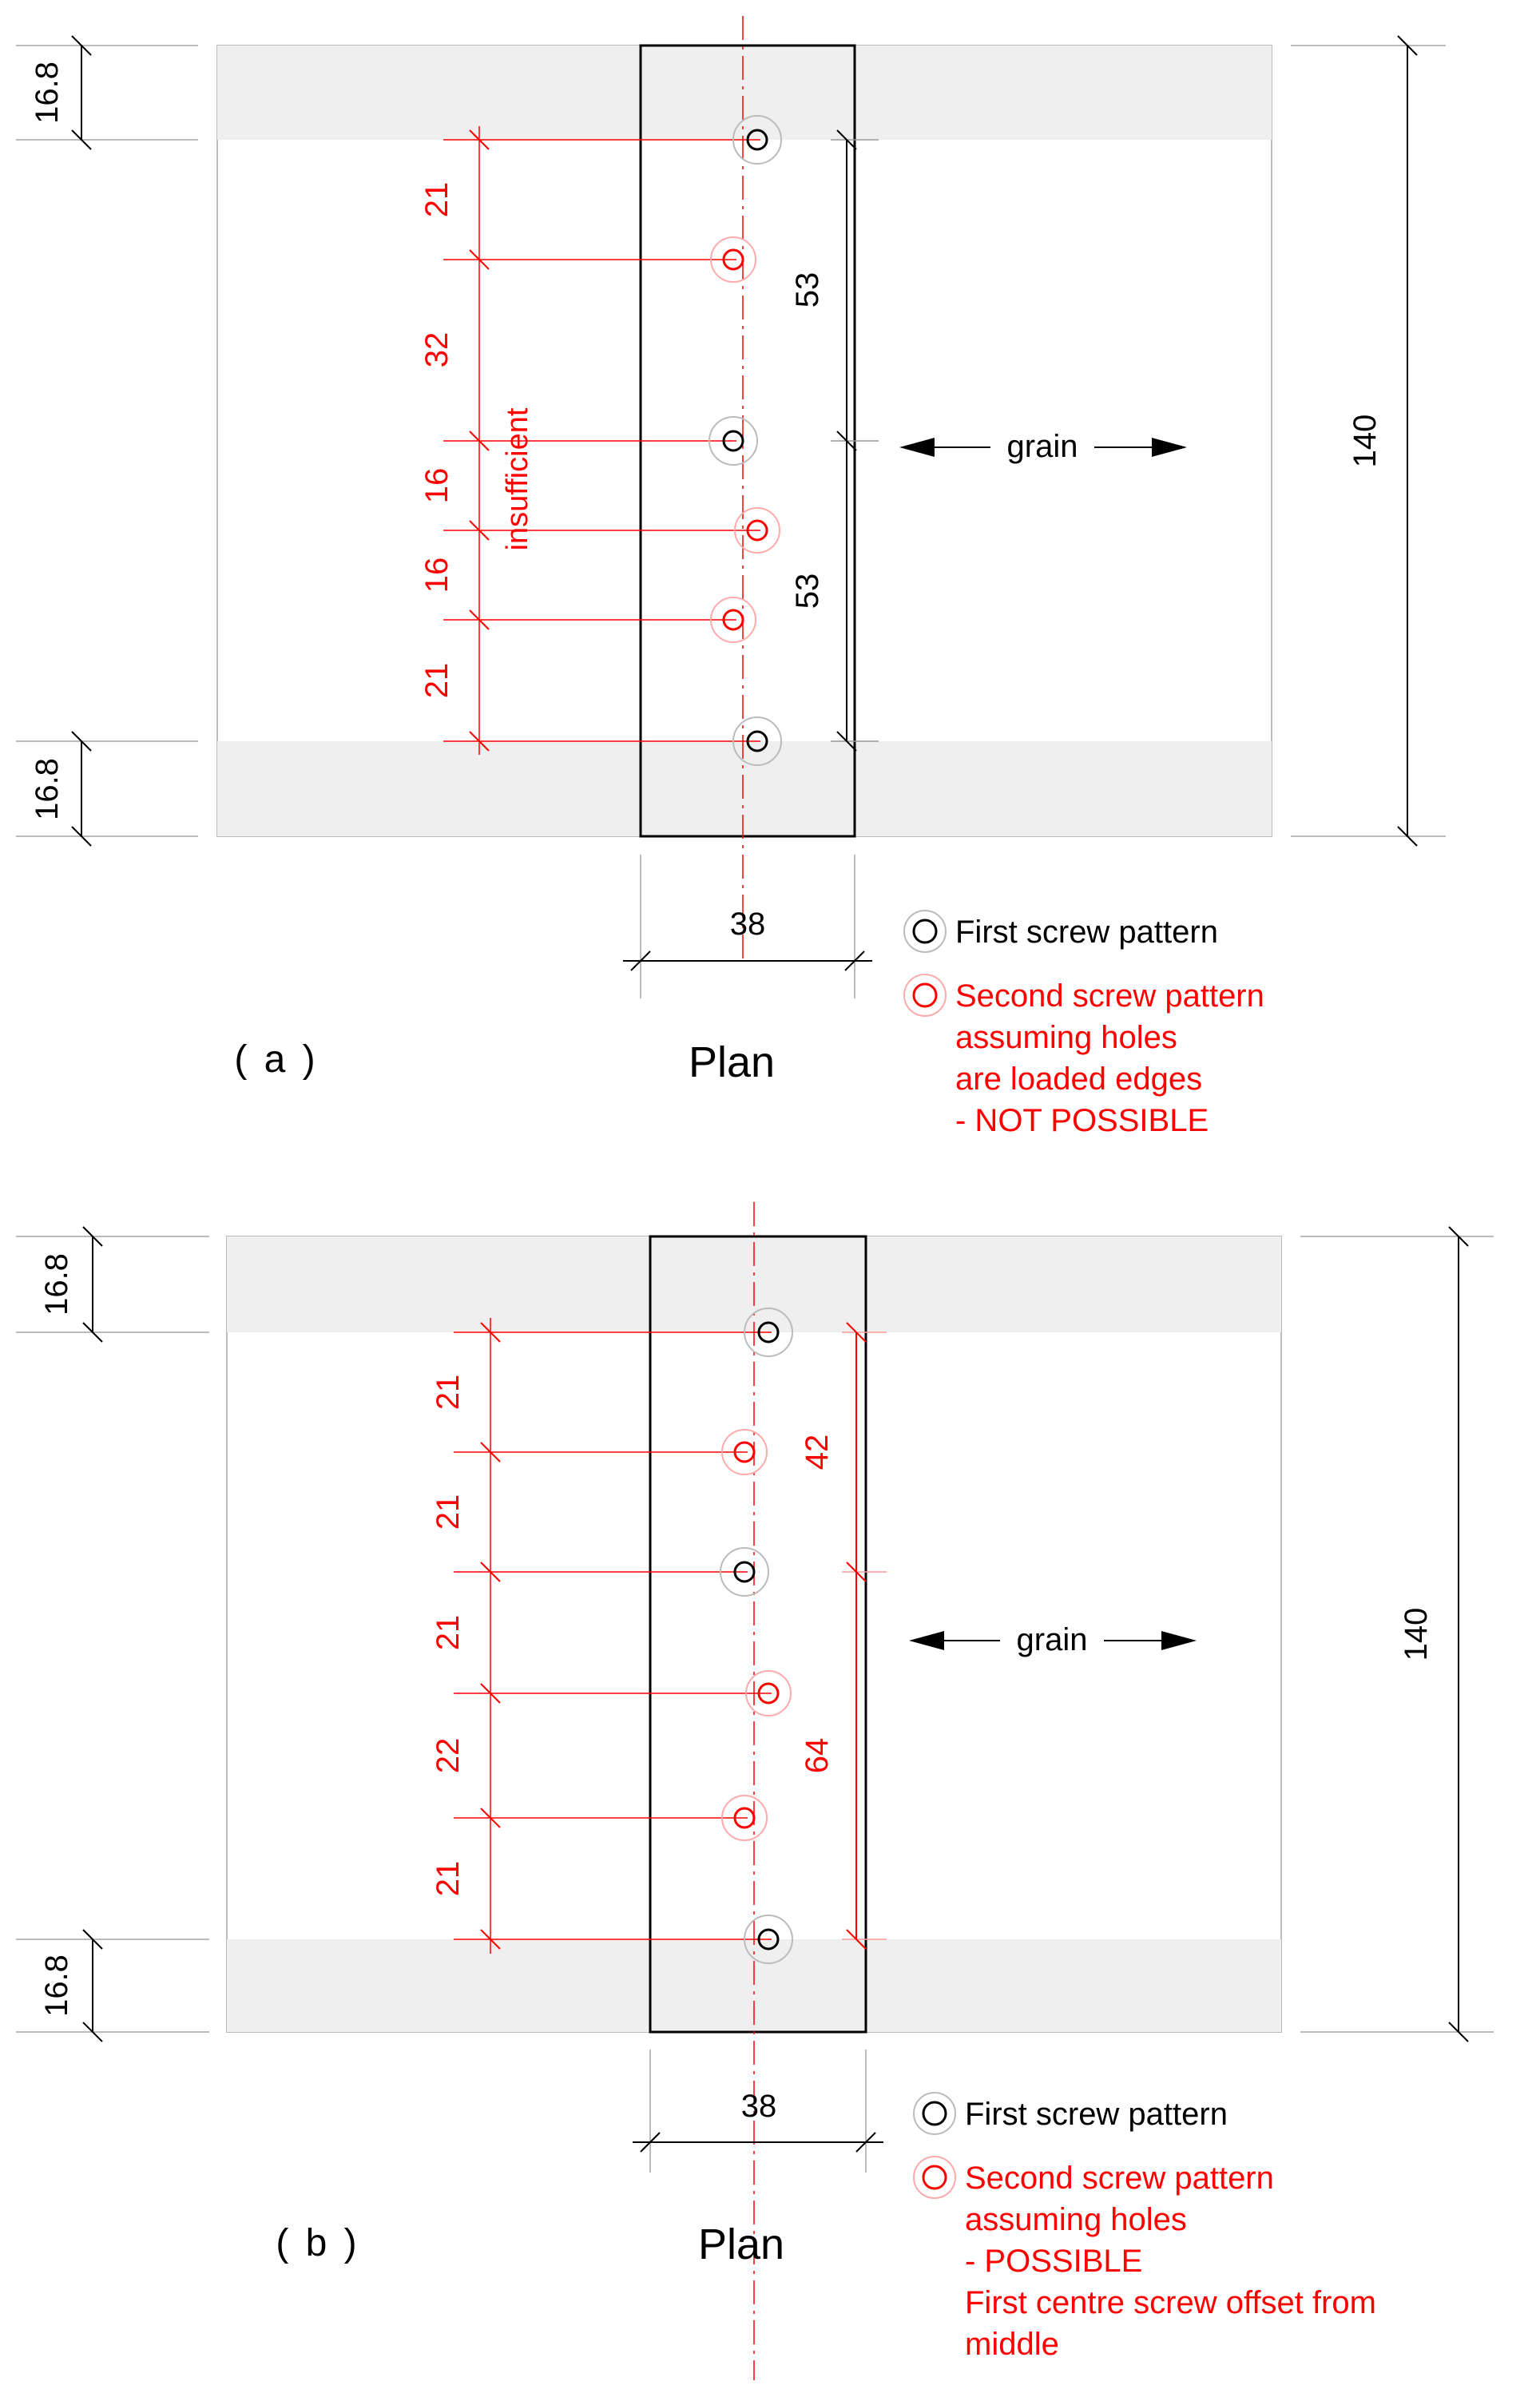 This screenshot has height=2397, width=1540. What do you see at coordinates (935, 2177) in the screenshot?
I see `legend-second-icon-b` at bounding box center [935, 2177].